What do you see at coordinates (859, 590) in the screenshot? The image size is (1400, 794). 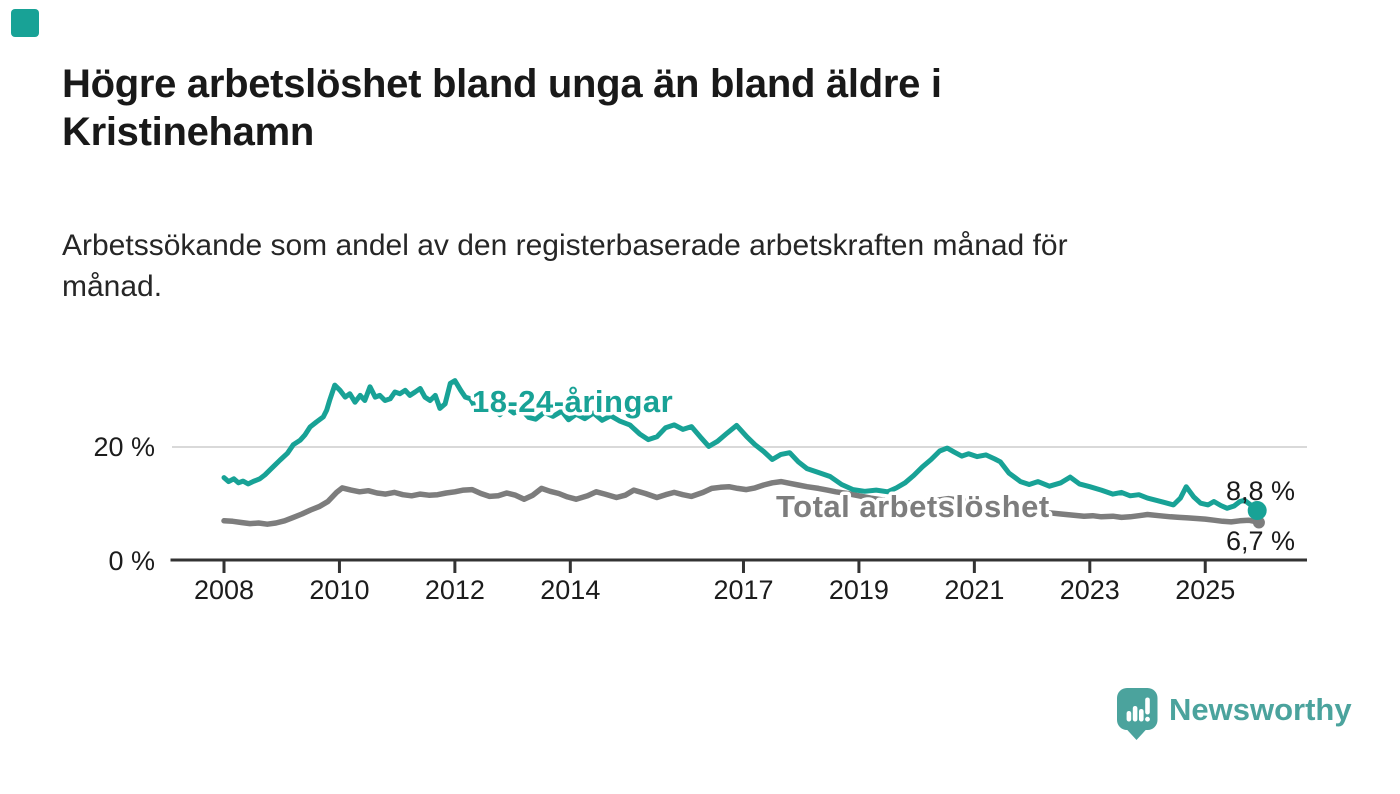 I see `x-tick-label: 2019` at bounding box center [859, 590].